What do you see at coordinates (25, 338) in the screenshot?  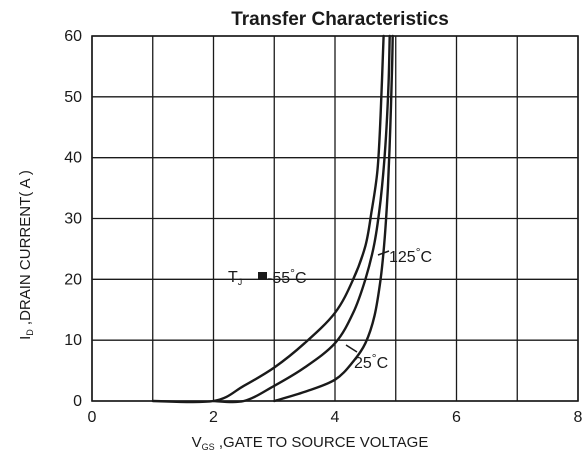 I see `y-axis-label-main: I` at bounding box center [25, 338].